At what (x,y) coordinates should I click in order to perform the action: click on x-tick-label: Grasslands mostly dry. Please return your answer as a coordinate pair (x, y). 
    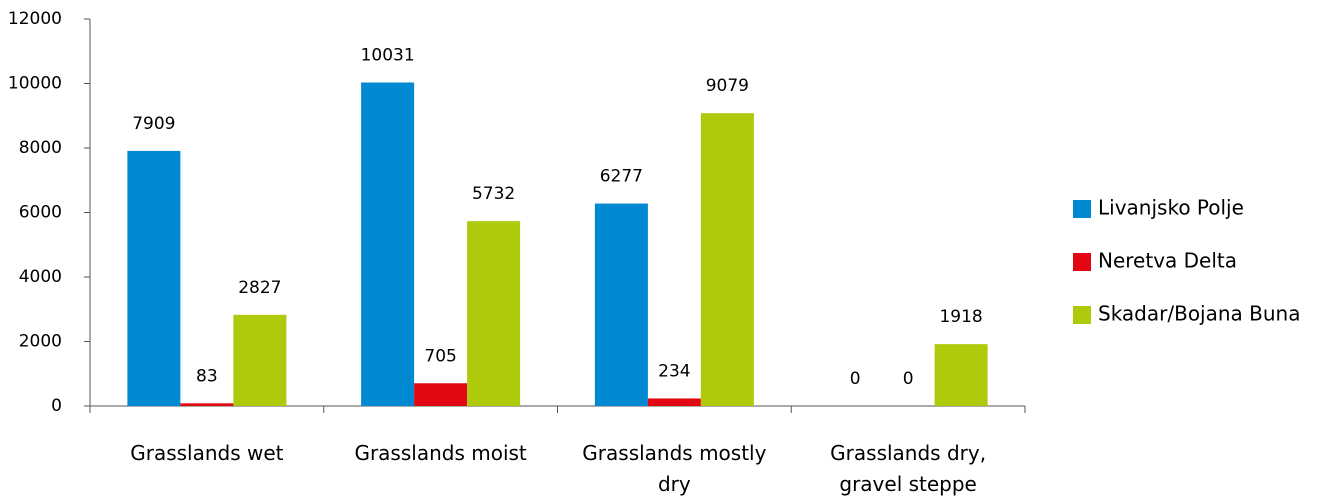
    Looking at the image, I should click on (674, 468).